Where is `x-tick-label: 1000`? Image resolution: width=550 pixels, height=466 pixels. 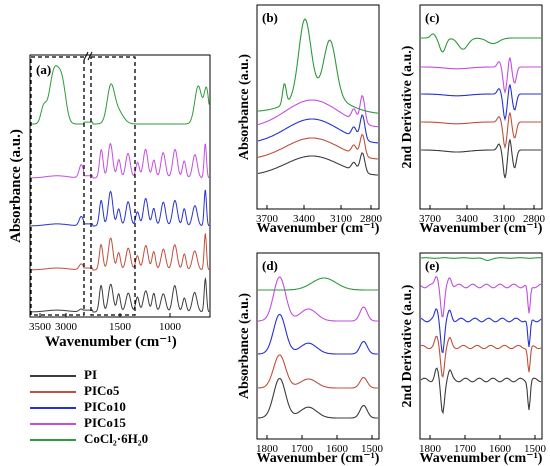 x-tick-label: 1000 is located at coordinates (170, 327).